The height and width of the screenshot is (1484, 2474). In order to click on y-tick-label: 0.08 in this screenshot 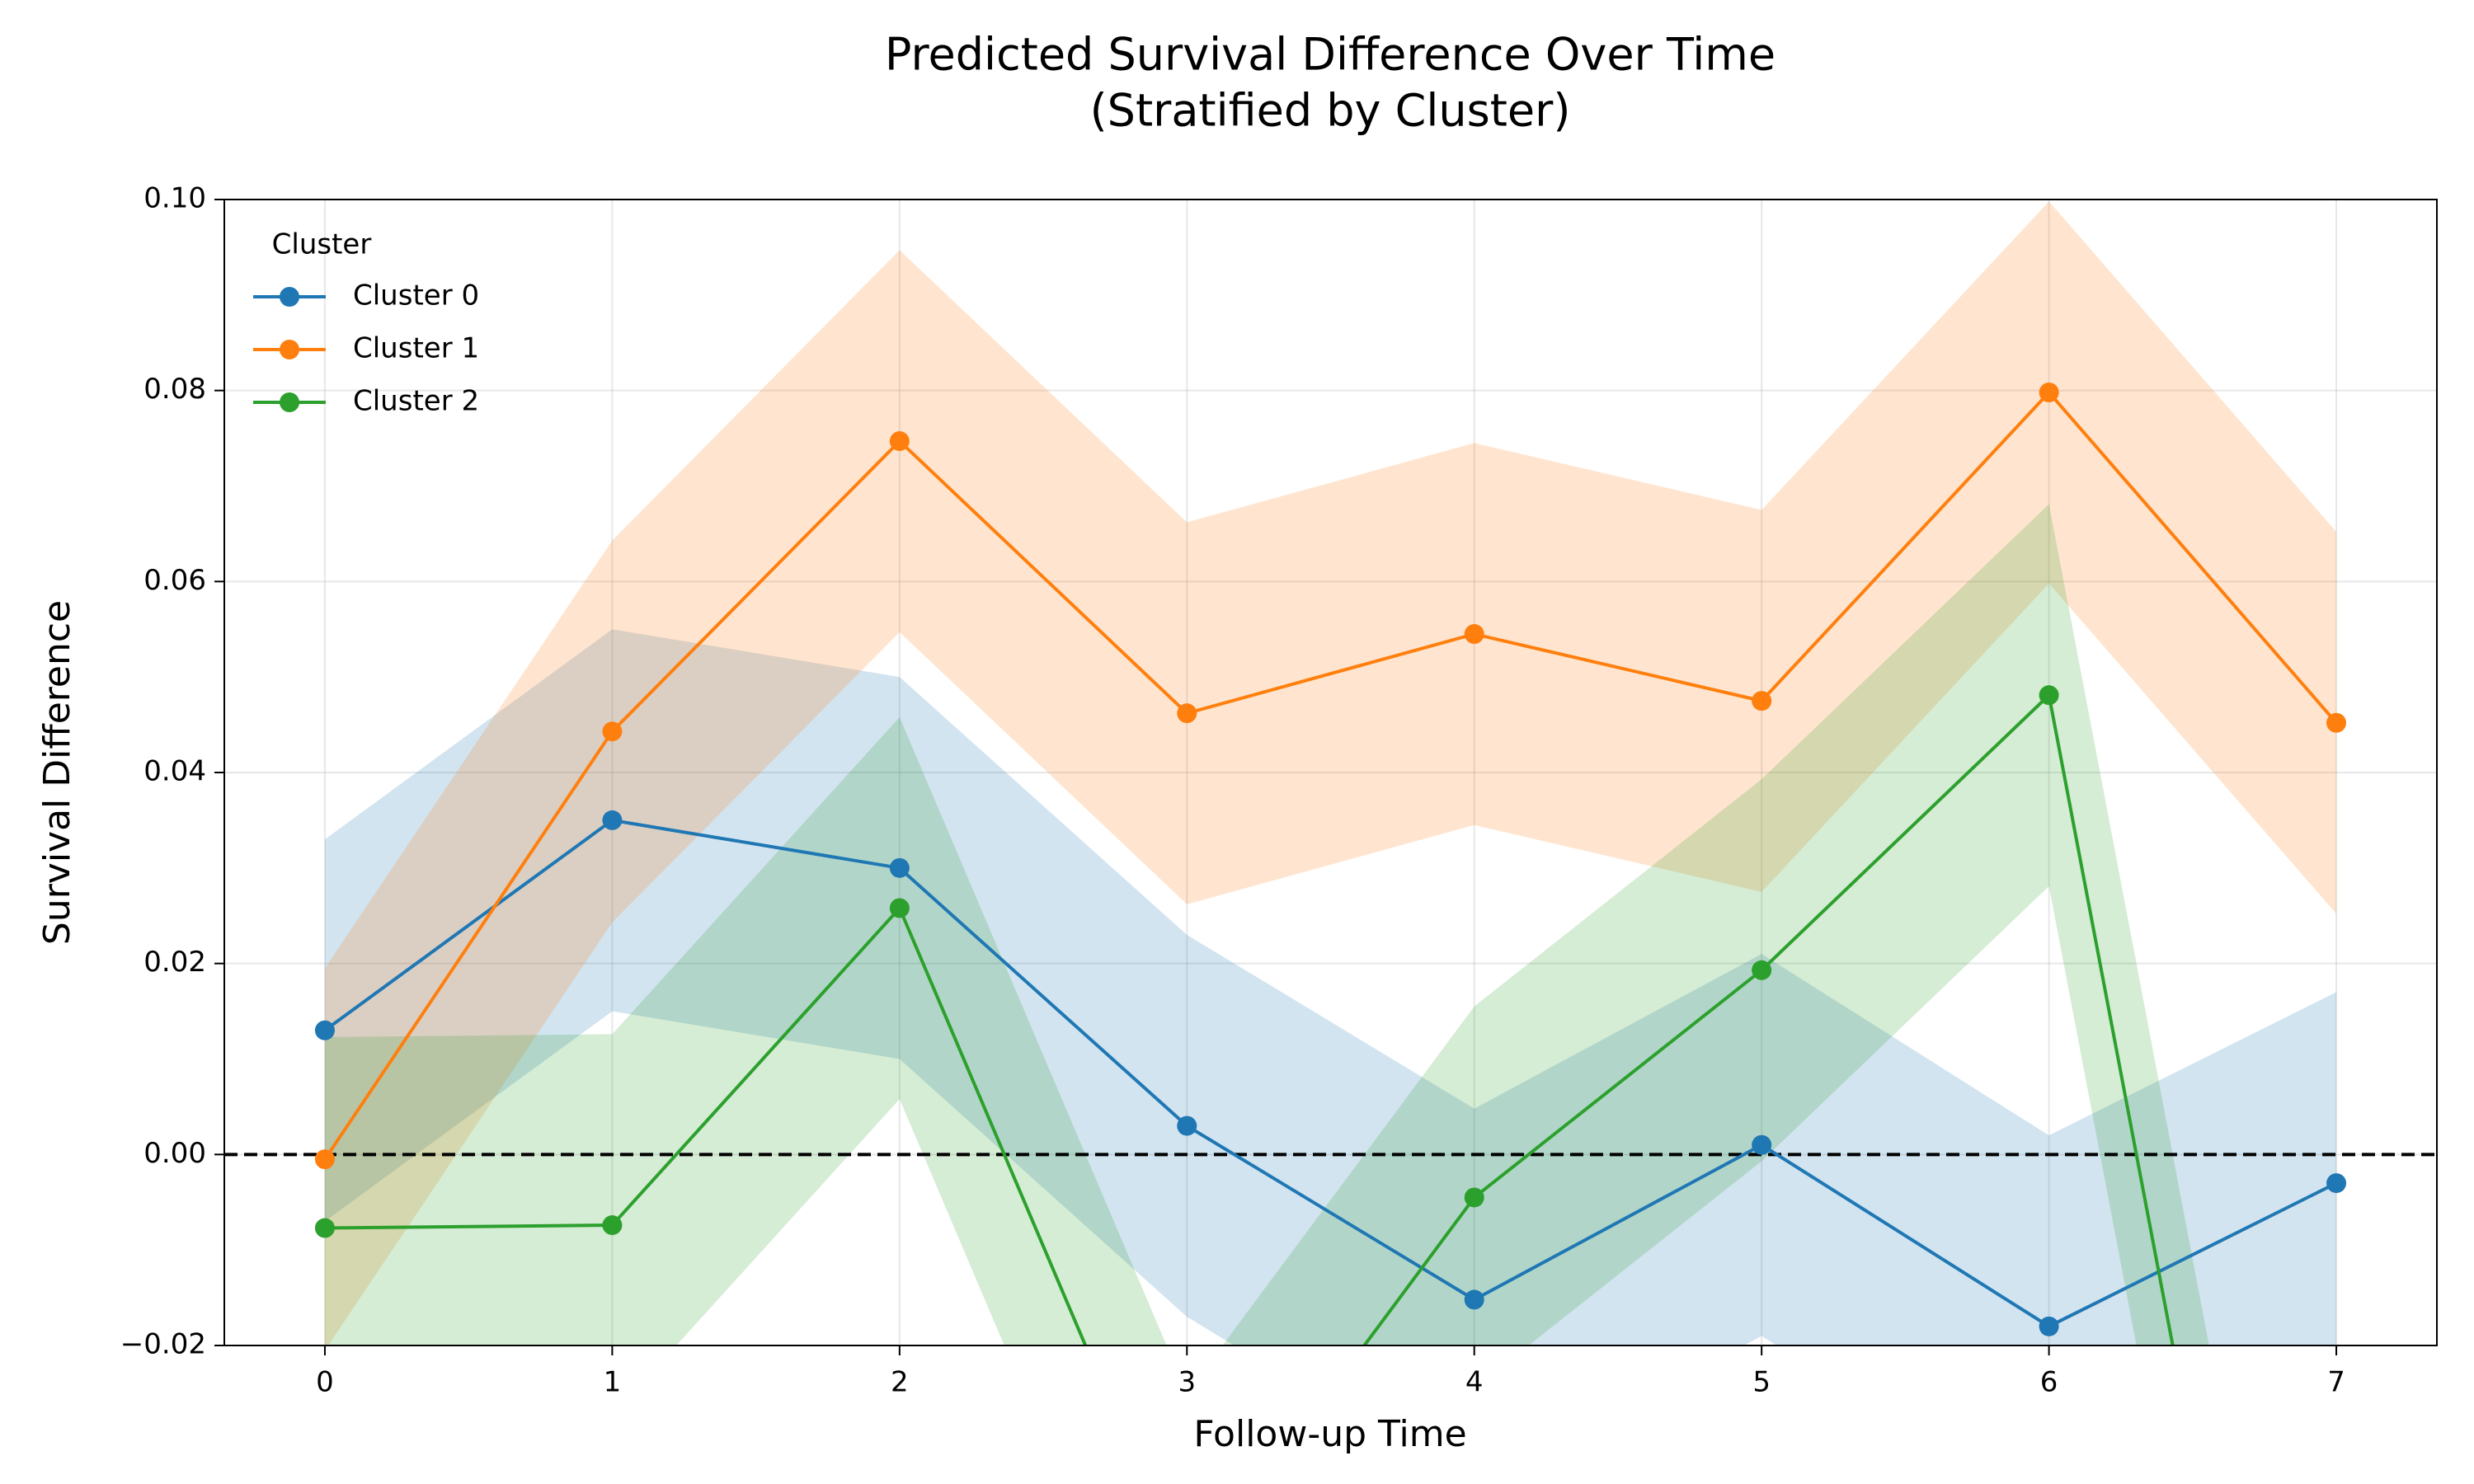, I will do `click(174, 389)`.